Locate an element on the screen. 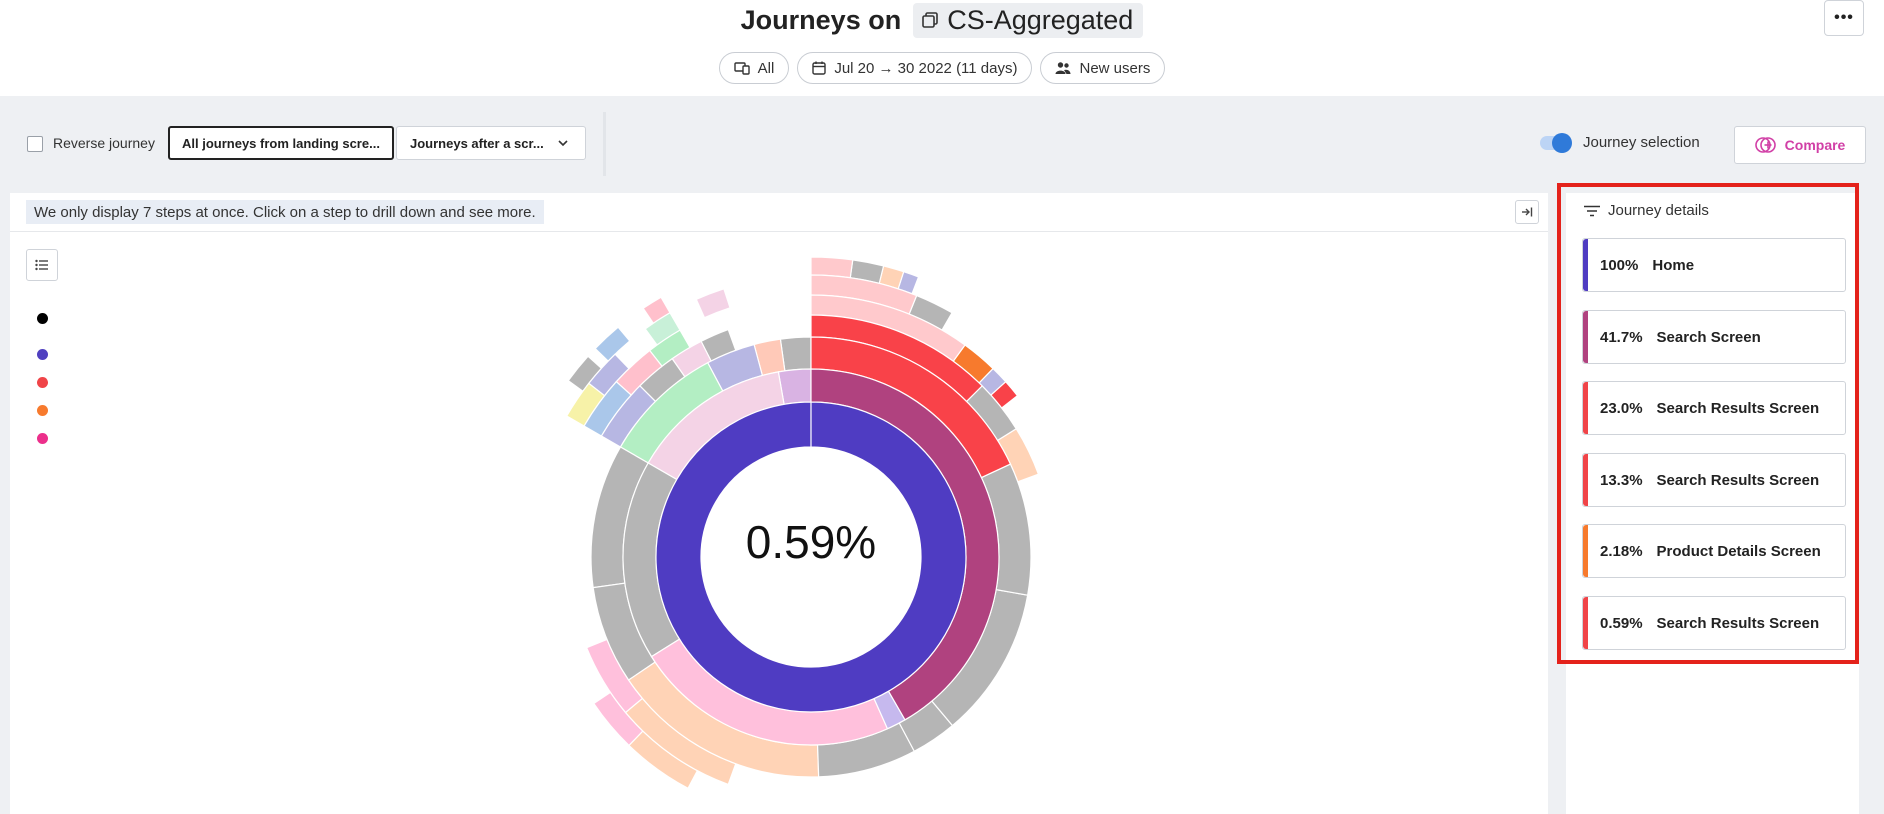 This screenshot has width=1884, height=814. segment-filter: New users is located at coordinates (1103, 68).